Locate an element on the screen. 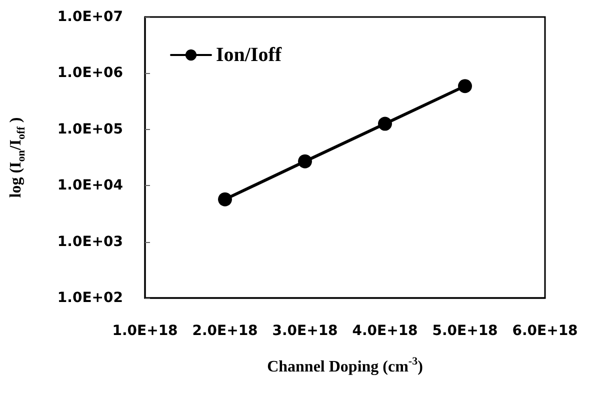  y-tick-label: 1.0E+07 is located at coordinates (90, 17).